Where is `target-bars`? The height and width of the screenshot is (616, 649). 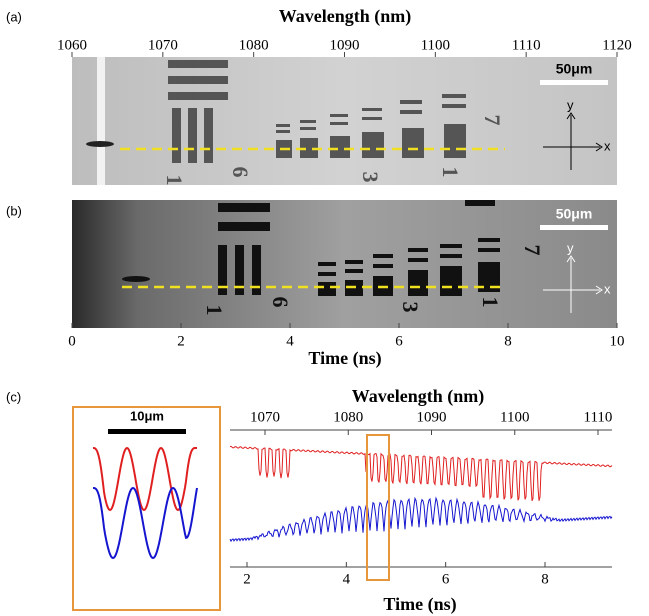 target-bars is located at coordinates (359, 248).